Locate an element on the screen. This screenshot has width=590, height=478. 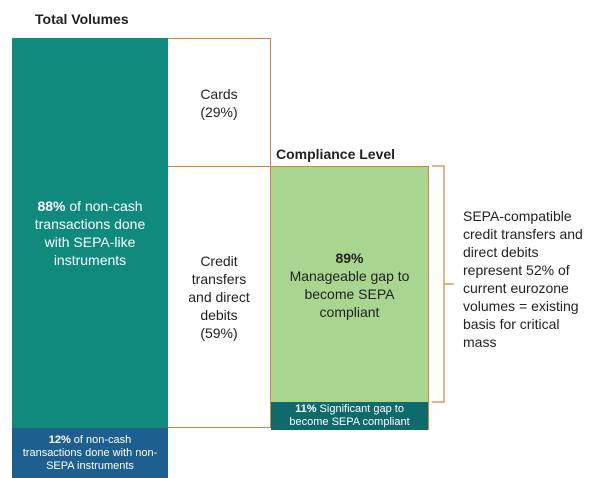
credit-box: Credit transfers and direct debits (59%) is located at coordinates (219, 297).